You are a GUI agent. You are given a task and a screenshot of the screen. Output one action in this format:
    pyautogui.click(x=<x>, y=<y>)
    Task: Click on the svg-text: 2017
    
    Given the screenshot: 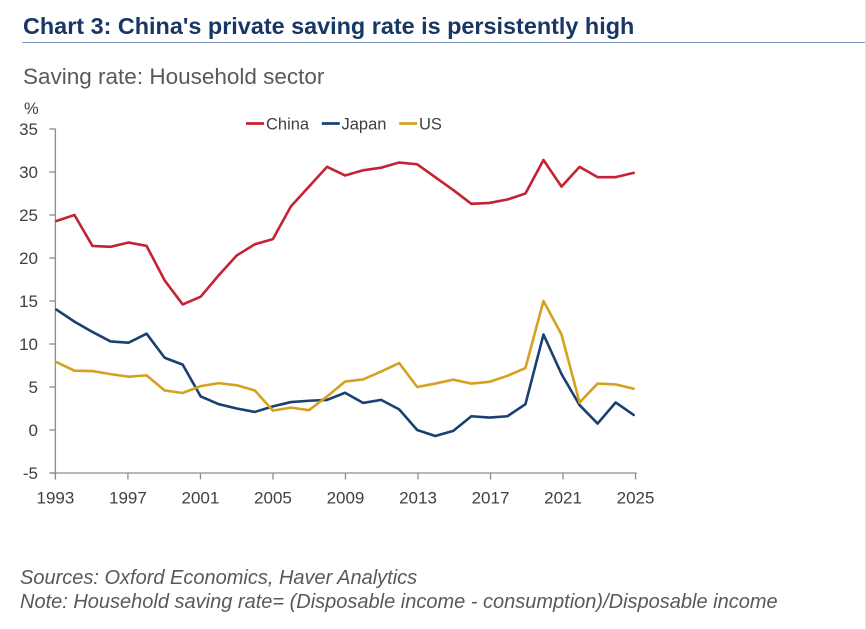 What is the action you would take?
    pyautogui.click(x=491, y=498)
    